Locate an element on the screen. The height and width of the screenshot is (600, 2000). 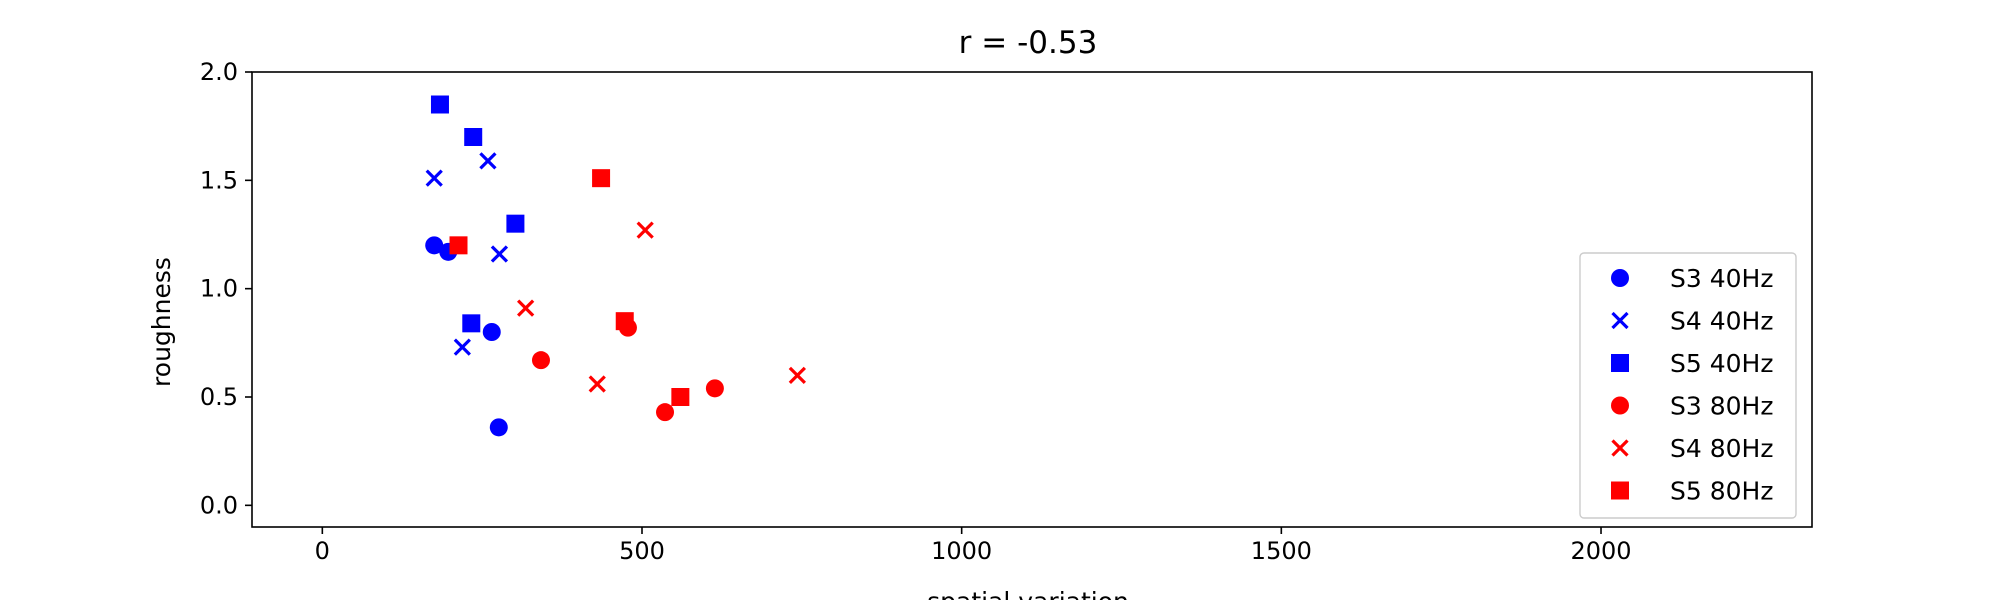
legend-label: S3 80Hz is located at coordinates (1721, 406).